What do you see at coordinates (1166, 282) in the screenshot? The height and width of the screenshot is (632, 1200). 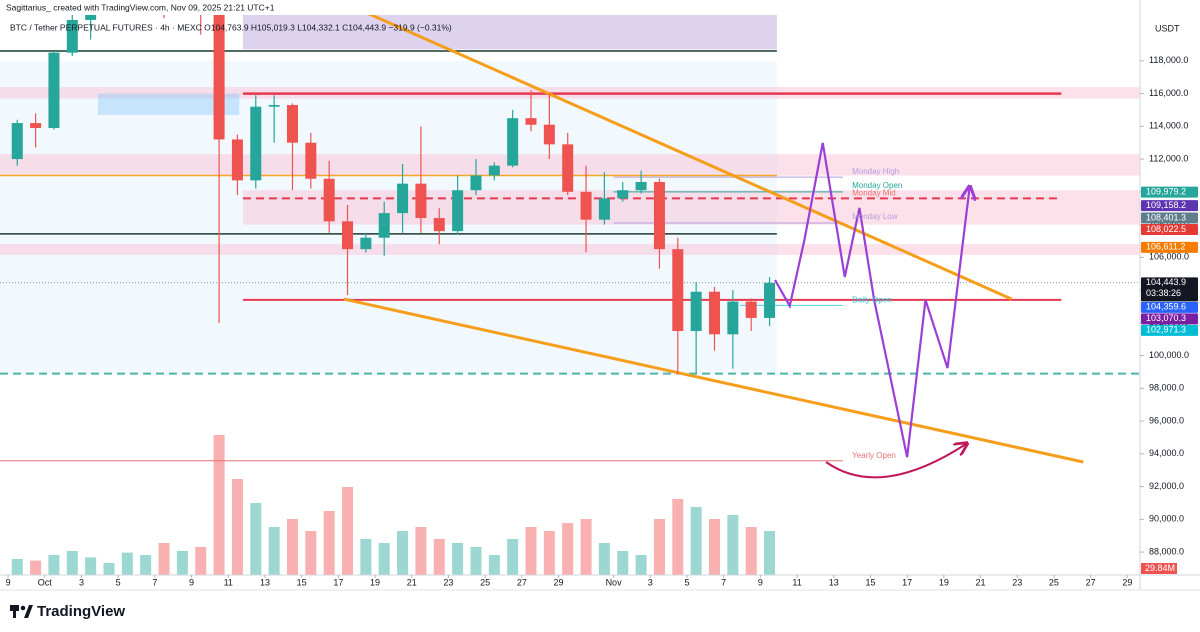 I see `price-tag-label: 104,443.9` at bounding box center [1166, 282].